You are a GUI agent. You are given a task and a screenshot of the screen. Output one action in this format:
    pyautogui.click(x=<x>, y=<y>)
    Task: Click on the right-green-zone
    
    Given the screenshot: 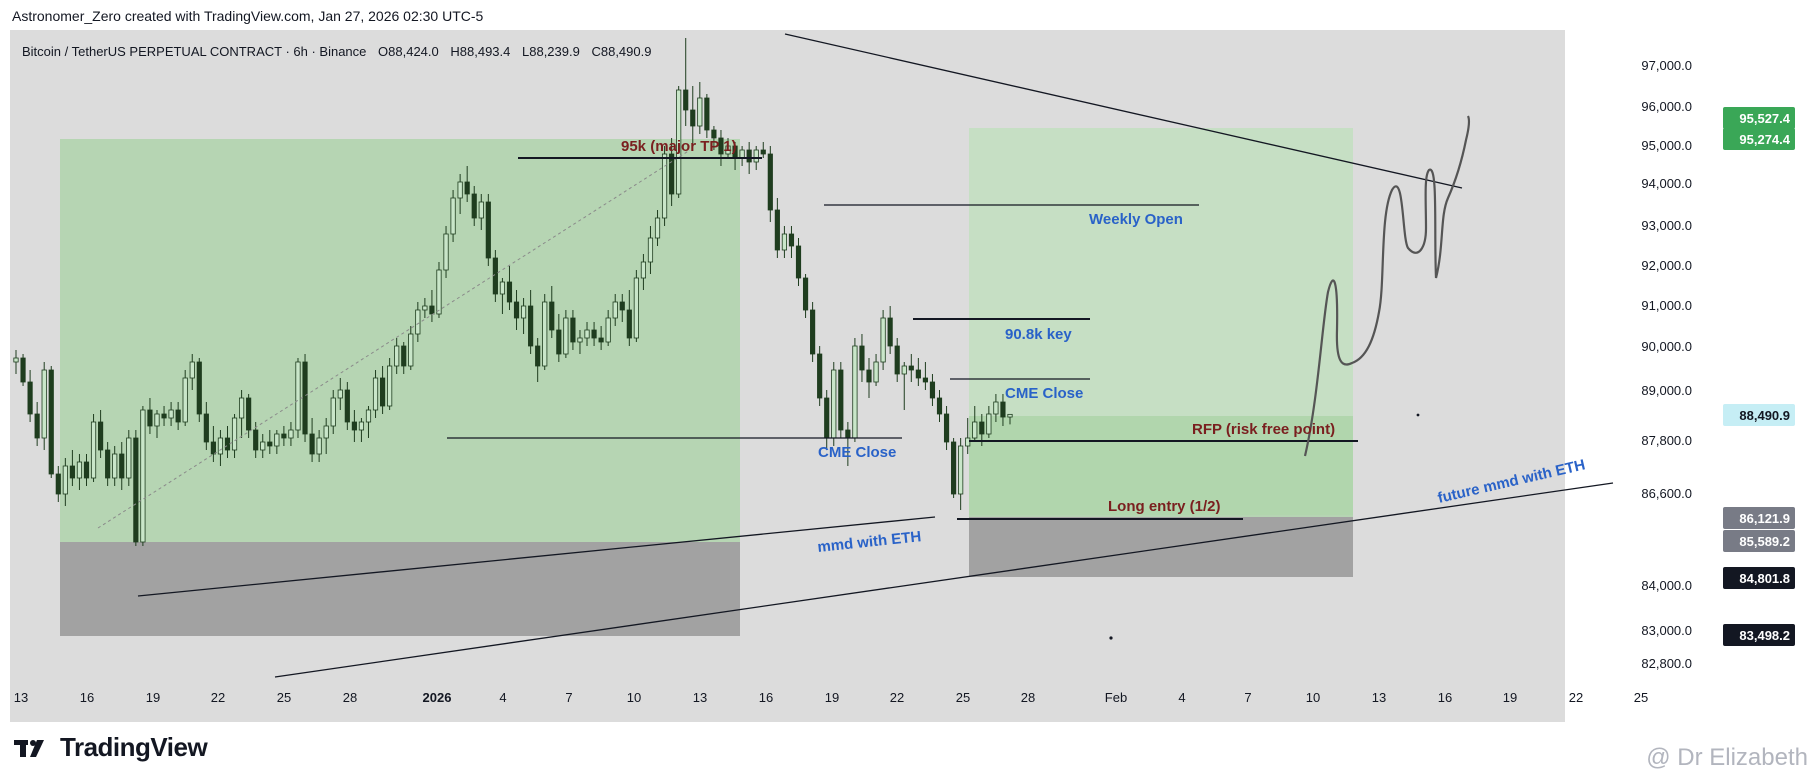 What is the action you would take?
    pyautogui.click(x=1161, y=466)
    